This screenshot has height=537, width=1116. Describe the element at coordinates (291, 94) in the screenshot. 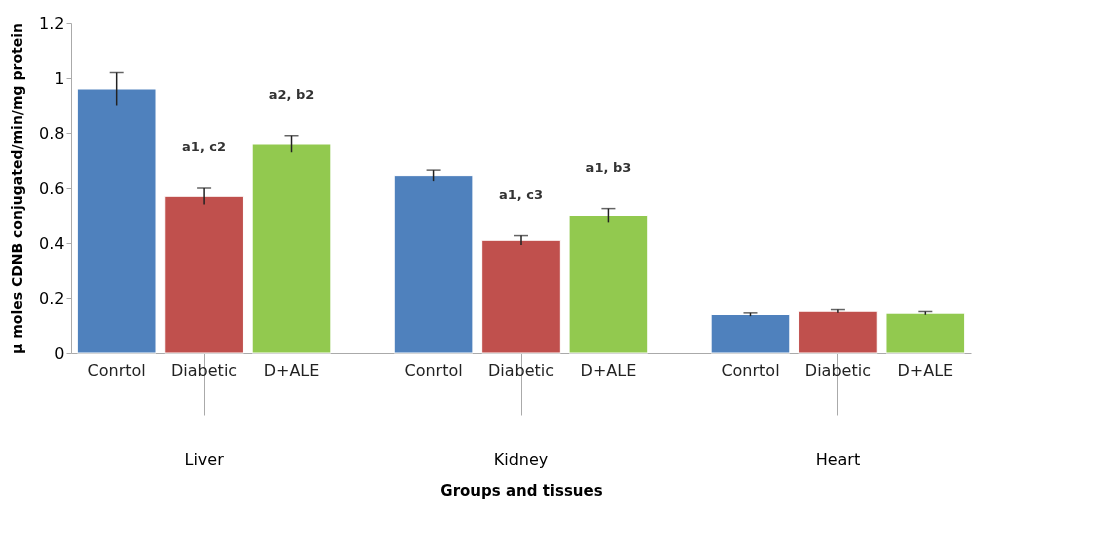

I see `annotation: a2, b2` at that location.